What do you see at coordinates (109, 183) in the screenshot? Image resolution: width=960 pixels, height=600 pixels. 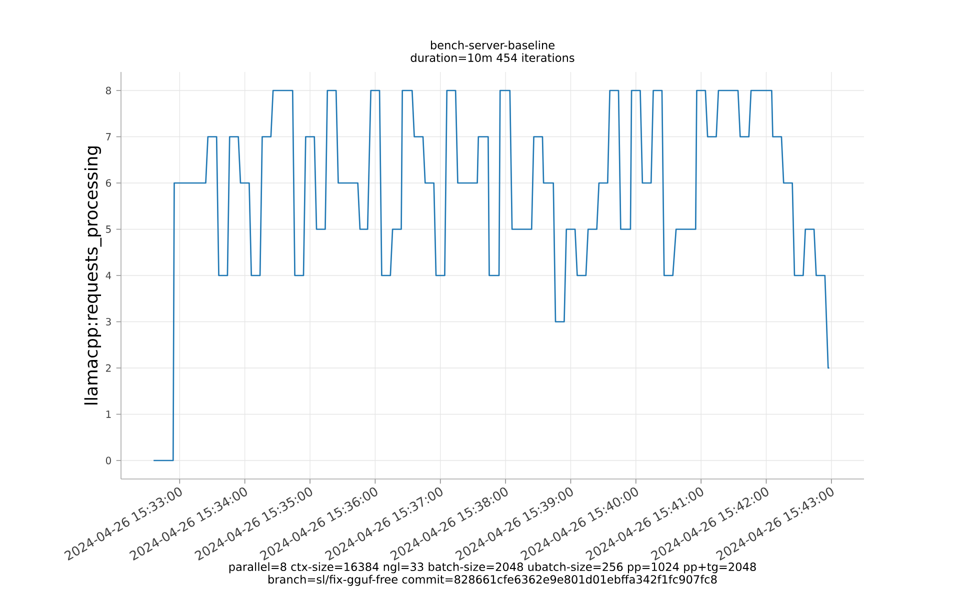 I see `y-tick-label: 6` at bounding box center [109, 183].